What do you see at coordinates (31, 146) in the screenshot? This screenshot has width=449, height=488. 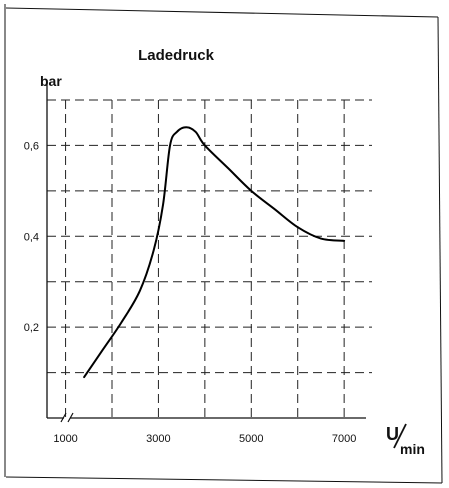 I see `y-tick-label: 0,6` at bounding box center [31, 146].